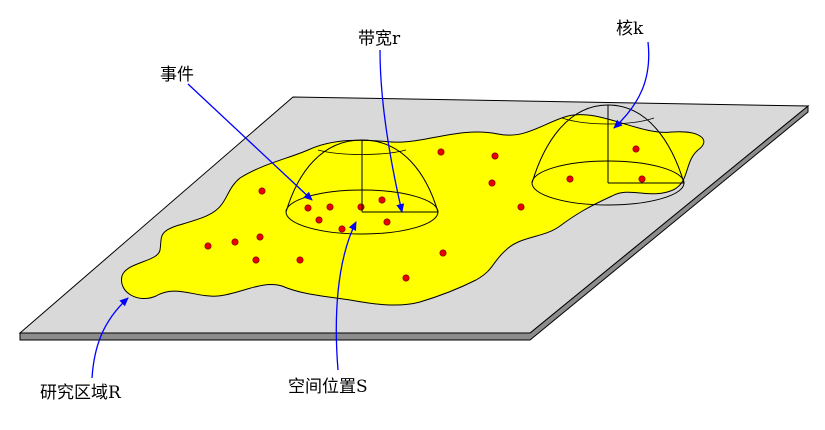 The width and height of the screenshot is (825, 430). Describe the element at coordinates (177, 75) in the screenshot. I see `event-label: 事件` at that location.